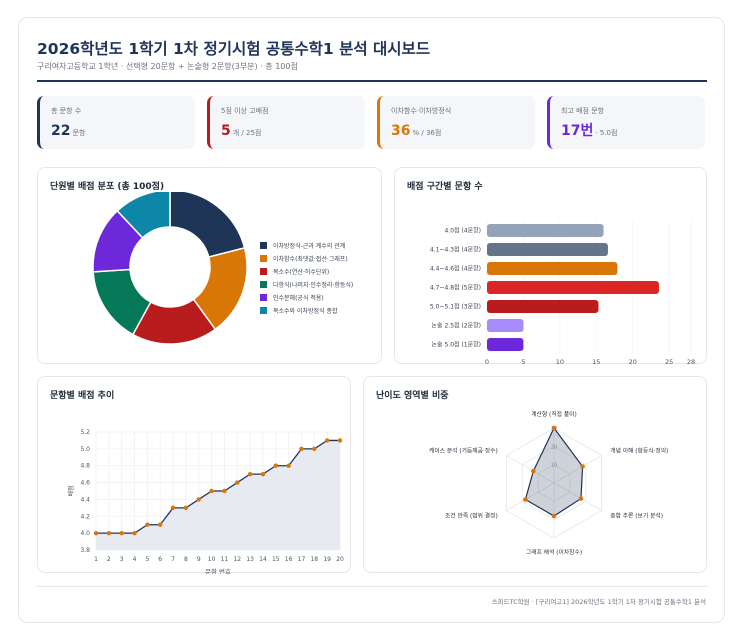 Image resolution: width=743 pixels, height=640 pixels. Describe the element at coordinates (691, 361) in the screenshot. I see `bar-x-tick: 28` at that location.